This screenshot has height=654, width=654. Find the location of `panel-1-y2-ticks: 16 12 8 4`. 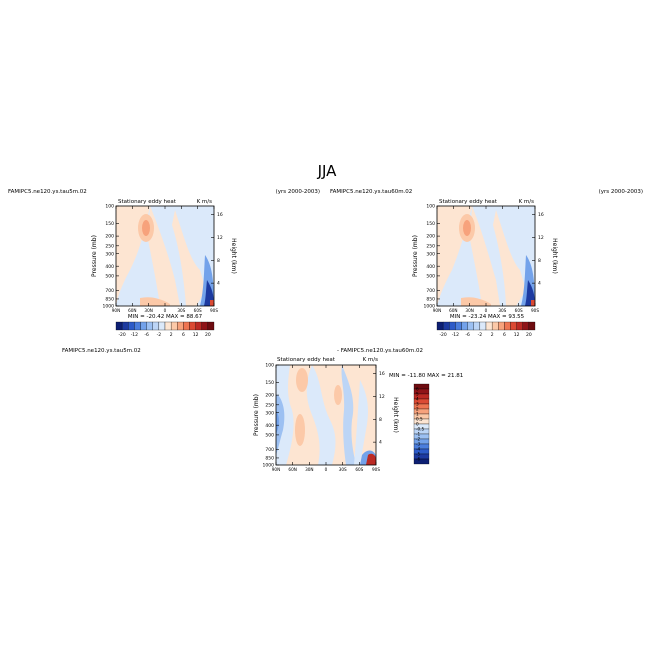

panel-1-y2-ticks: 16 12 8 4 is located at coordinates (217, 249).